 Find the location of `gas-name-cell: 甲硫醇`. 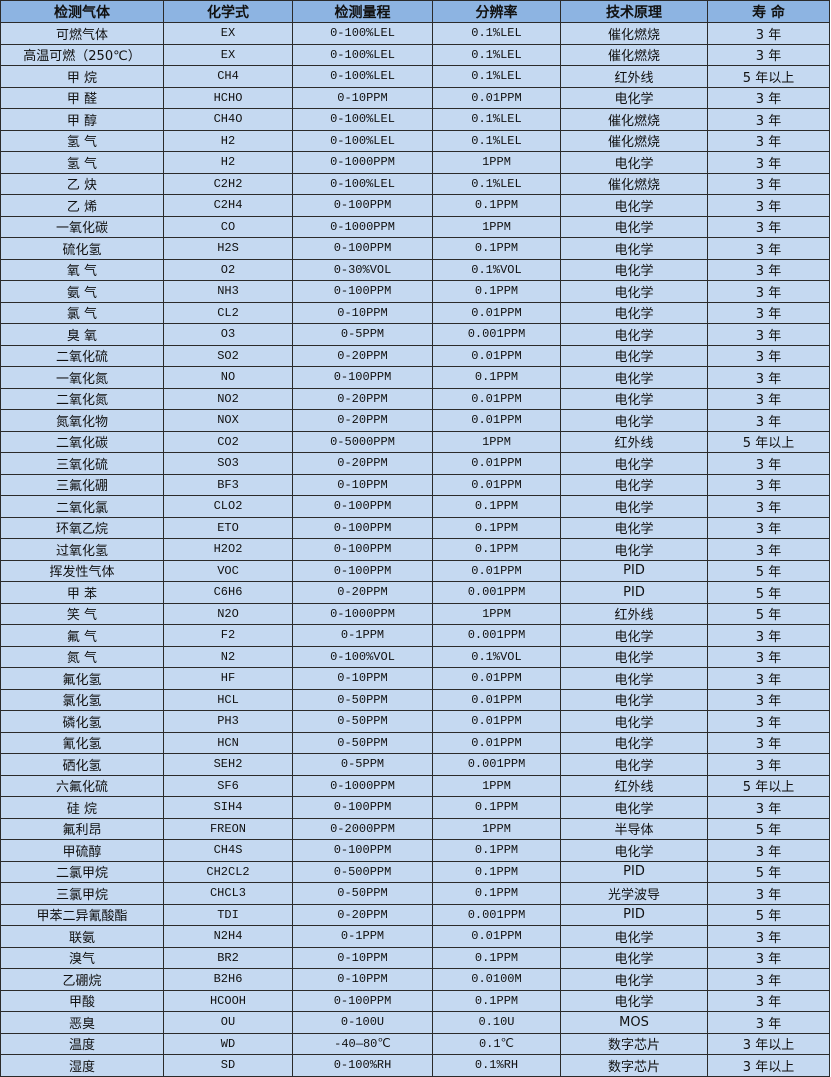

gas-name-cell: 甲硫醇 is located at coordinates (82, 850).